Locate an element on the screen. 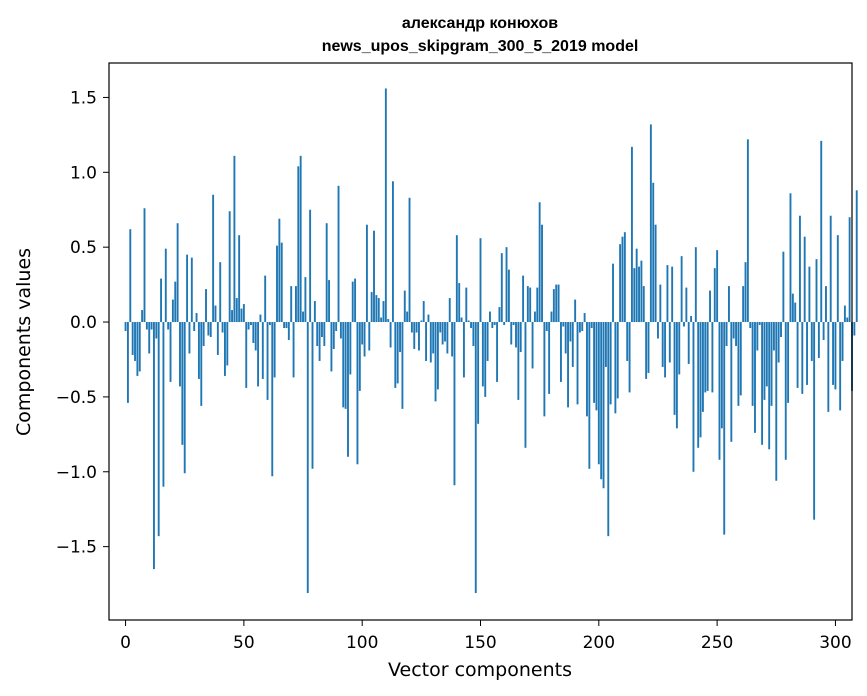  x-tick-label: 150 is located at coordinates (480, 643).